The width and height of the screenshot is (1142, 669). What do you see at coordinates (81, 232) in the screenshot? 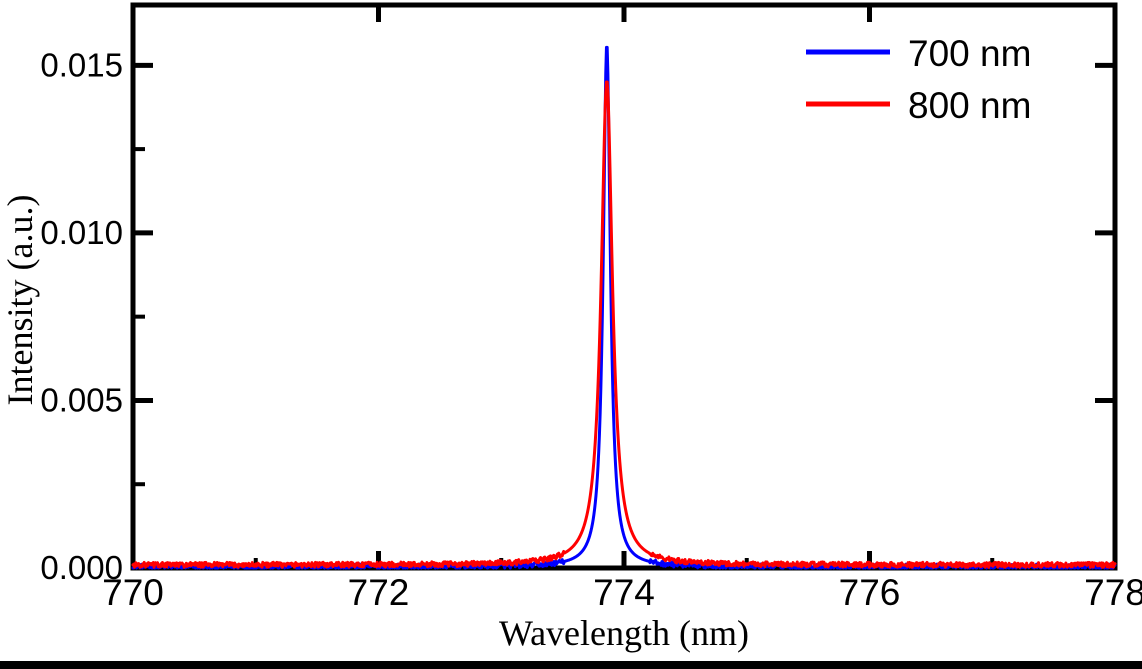
I see `y-tick-label: 0.010` at bounding box center [81, 232].